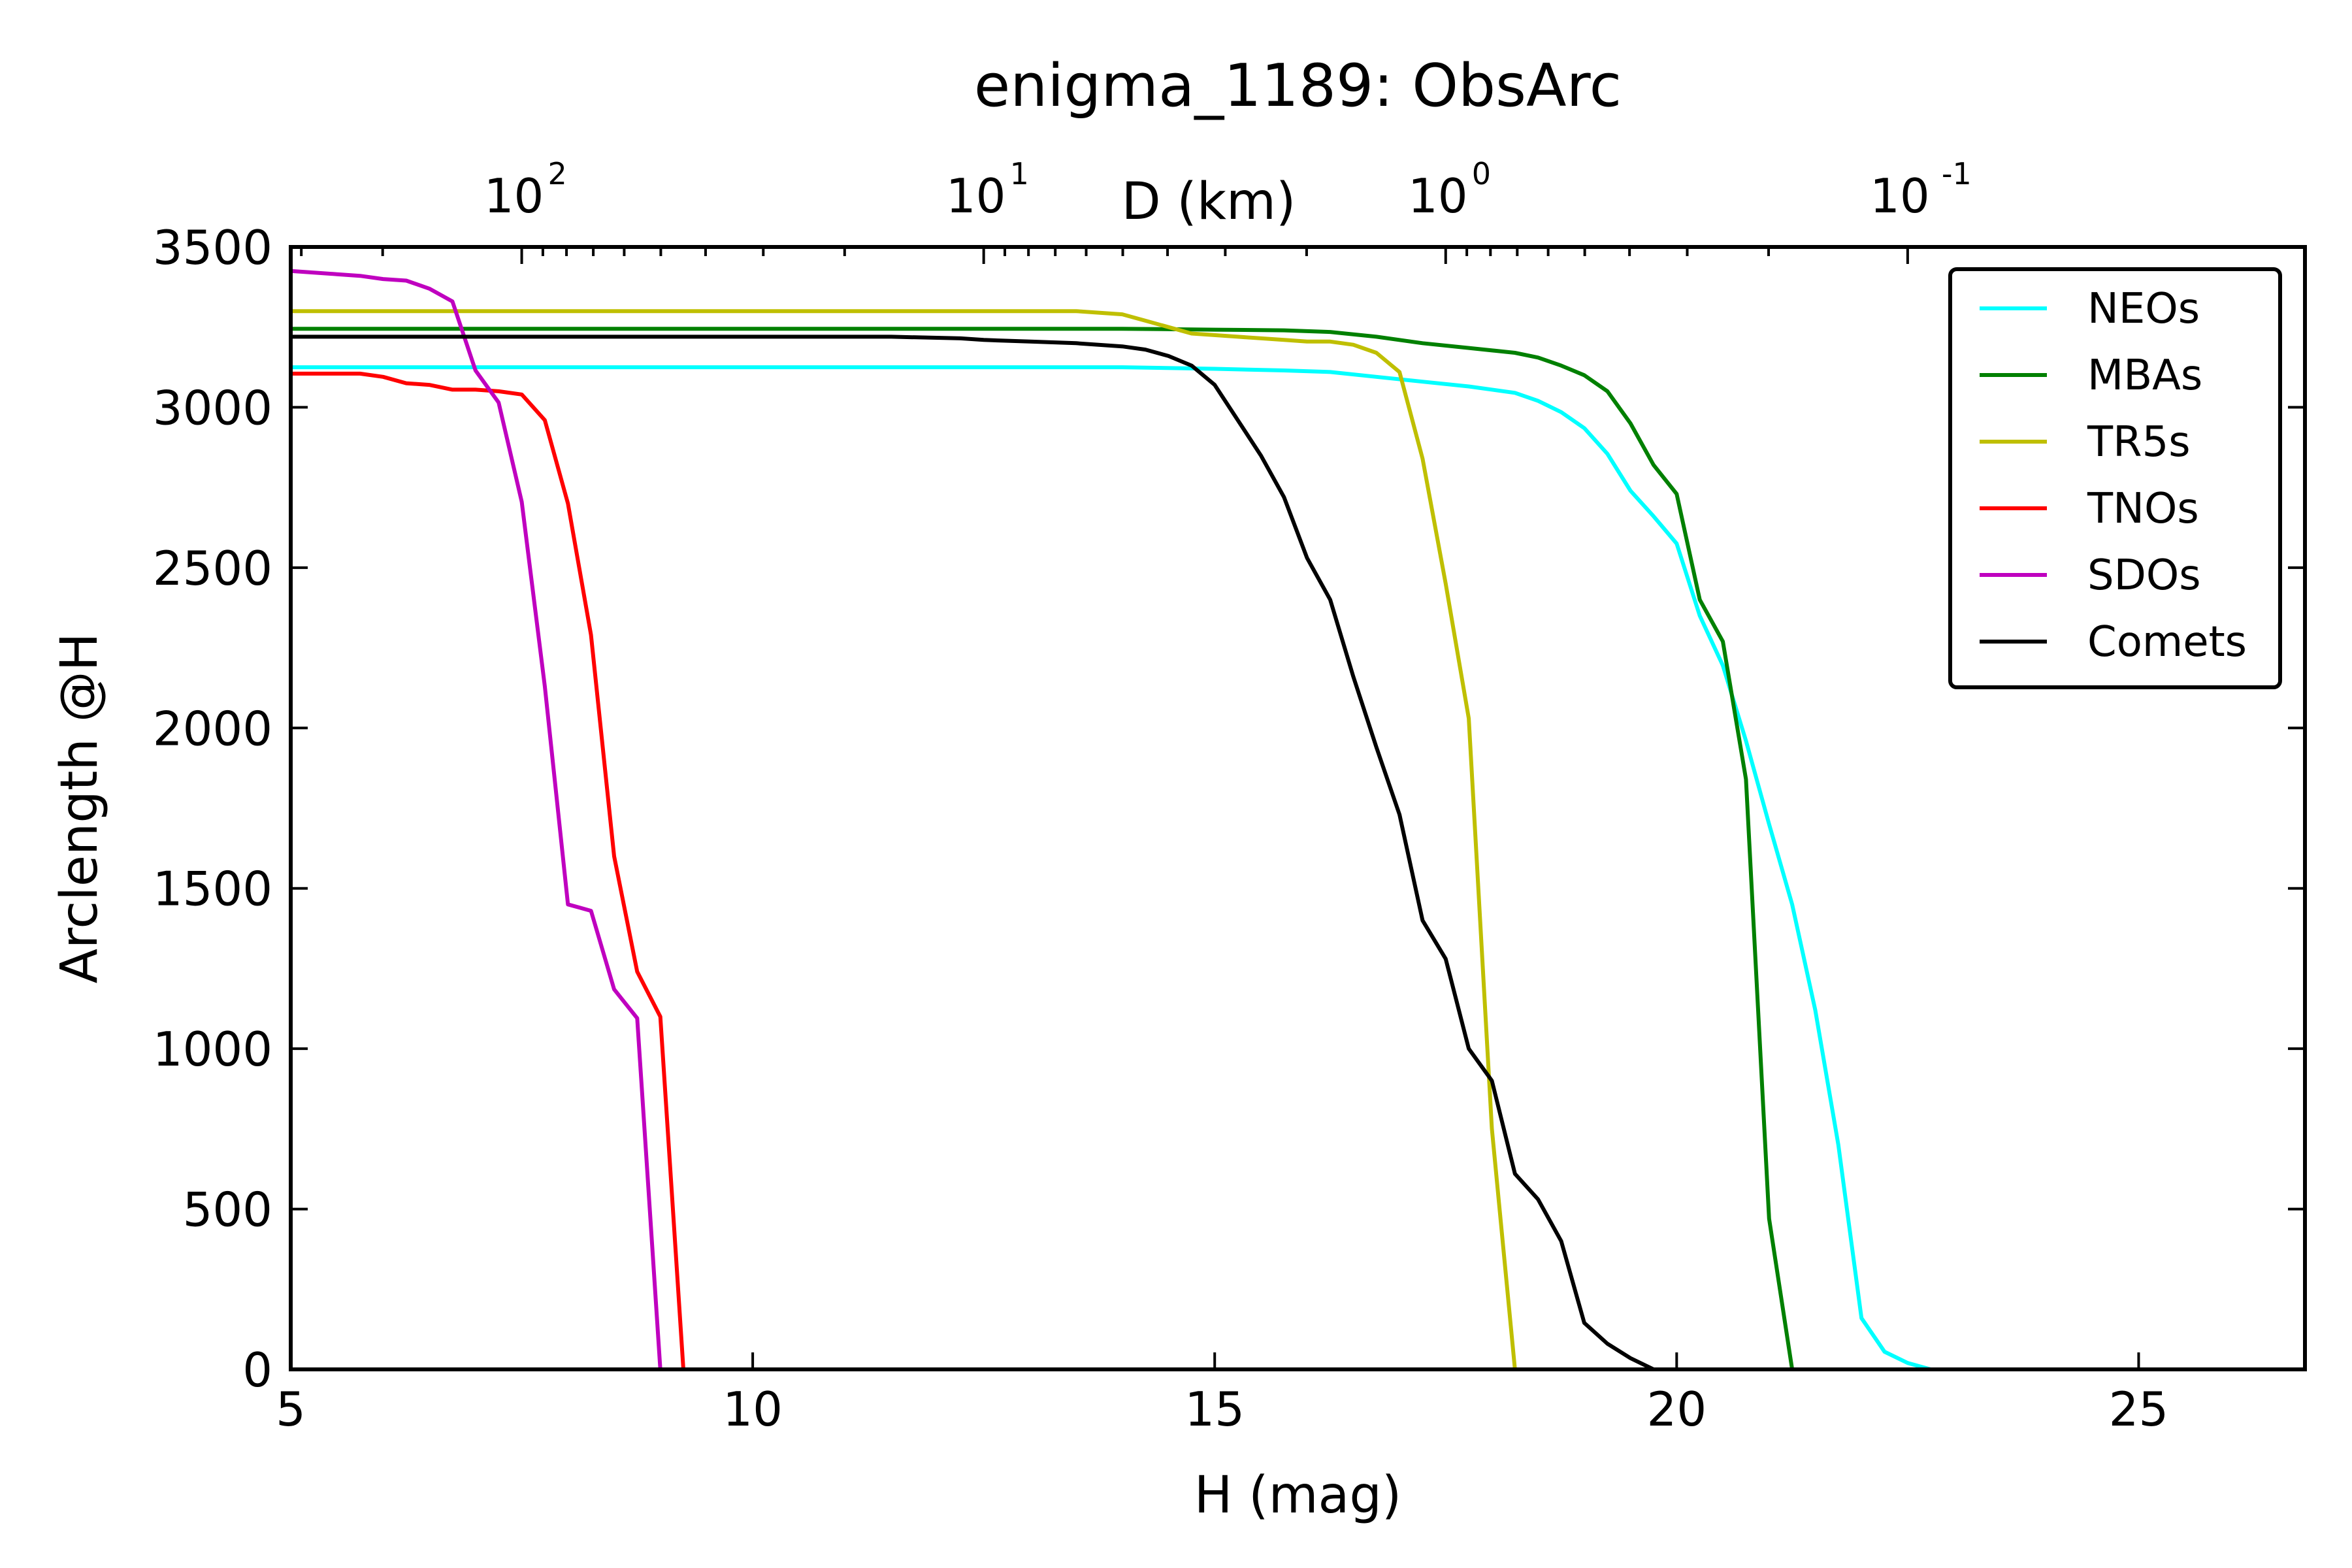  I want to click on top-axis-title: D (km), so click(1209, 201).